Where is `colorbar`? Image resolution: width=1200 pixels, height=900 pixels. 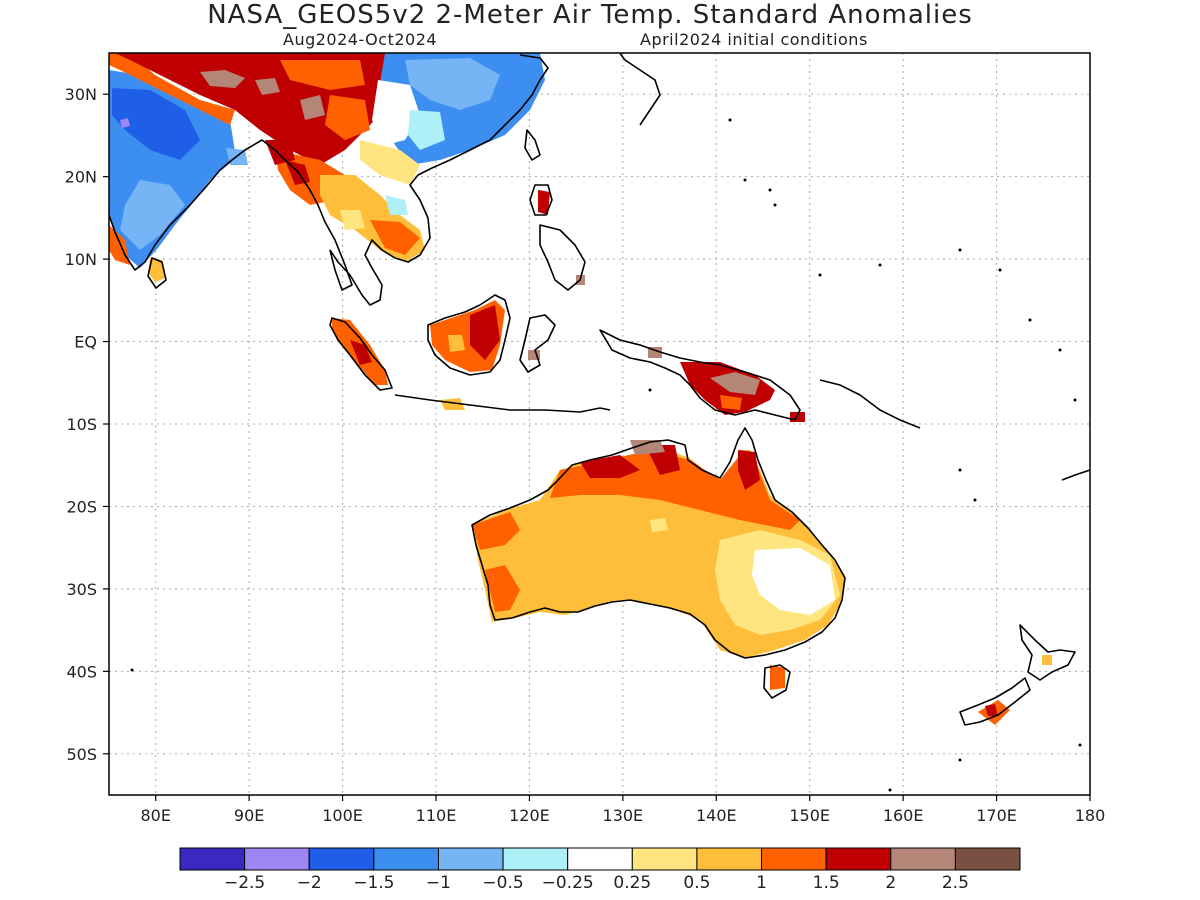 colorbar is located at coordinates (600, 859).